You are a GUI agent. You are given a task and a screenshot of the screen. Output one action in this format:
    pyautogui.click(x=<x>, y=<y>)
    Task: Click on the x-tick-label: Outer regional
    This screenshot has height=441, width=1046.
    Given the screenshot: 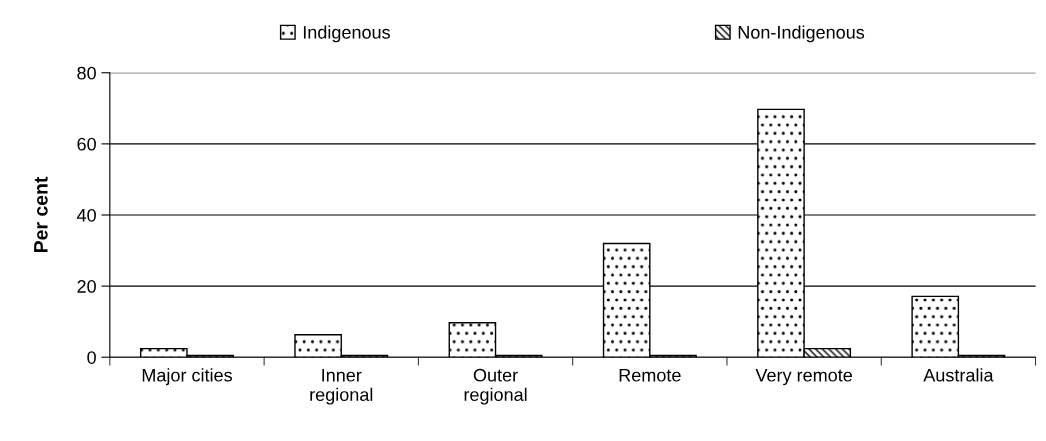 What is the action you would take?
    pyautogui.click(x=495, y=386)
    